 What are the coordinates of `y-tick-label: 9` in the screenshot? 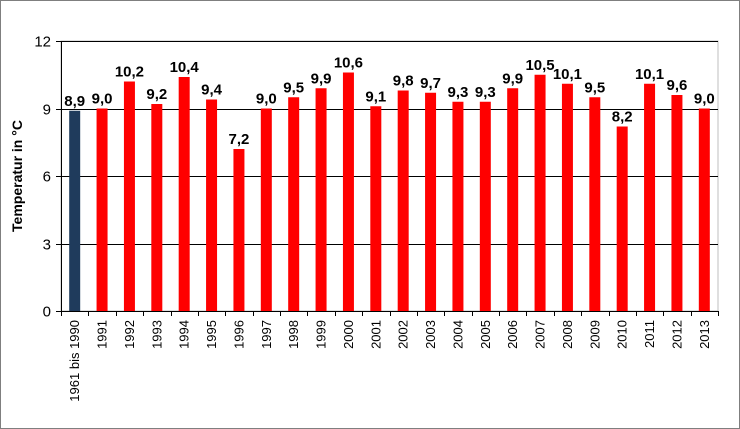 It's located at (47, 110).